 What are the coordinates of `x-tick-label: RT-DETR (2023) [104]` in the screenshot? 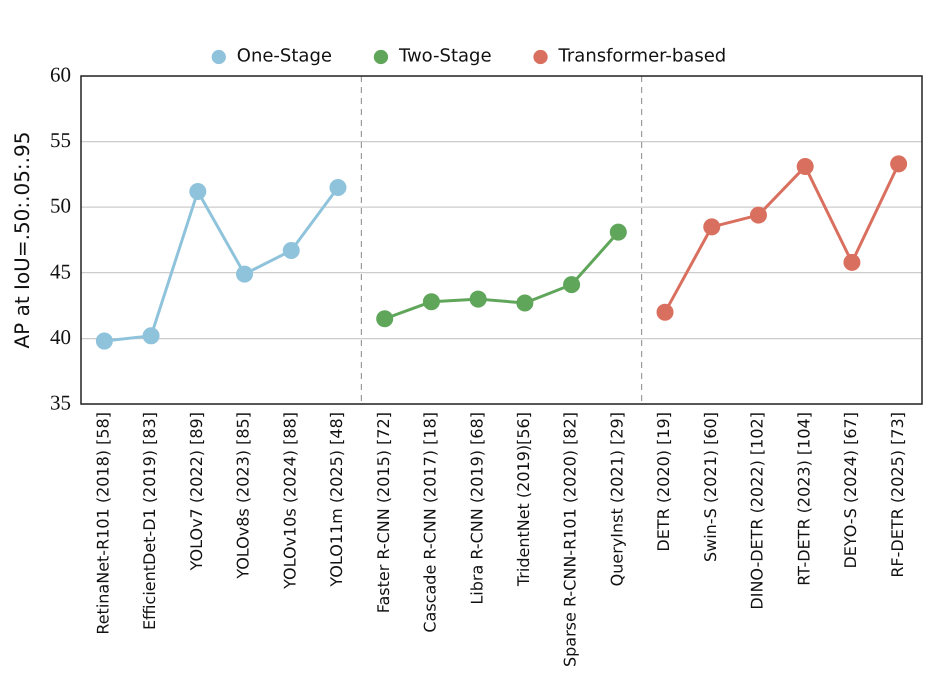 It's located at (804, 499).